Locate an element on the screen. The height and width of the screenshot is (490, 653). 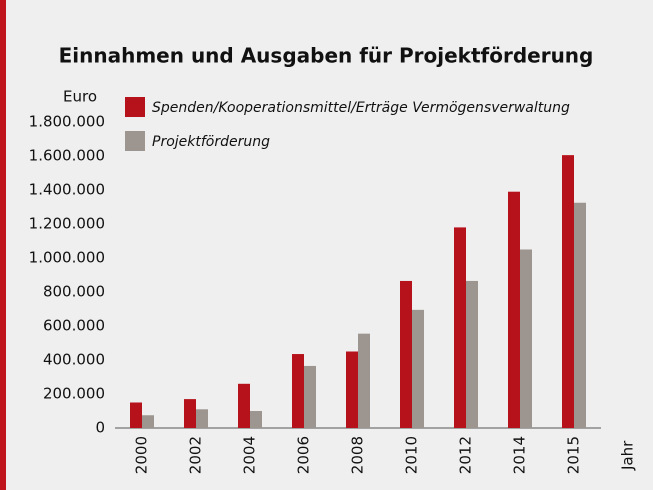
y-tick-label: 1.200.000 is located at coordinates (67, 224).